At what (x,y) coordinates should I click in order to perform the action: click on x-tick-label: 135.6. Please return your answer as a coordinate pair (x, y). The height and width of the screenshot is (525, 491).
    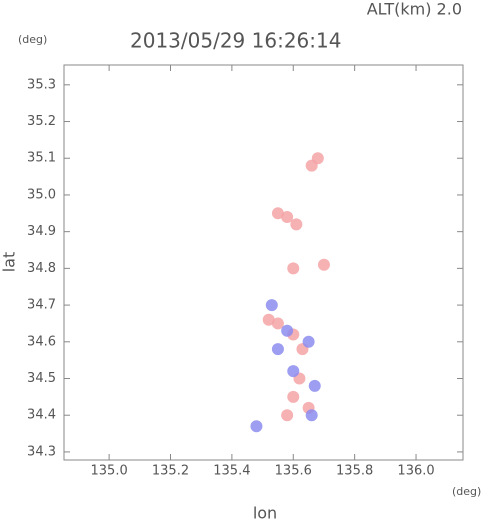
    Looking at the image, I should click on (293, 471).